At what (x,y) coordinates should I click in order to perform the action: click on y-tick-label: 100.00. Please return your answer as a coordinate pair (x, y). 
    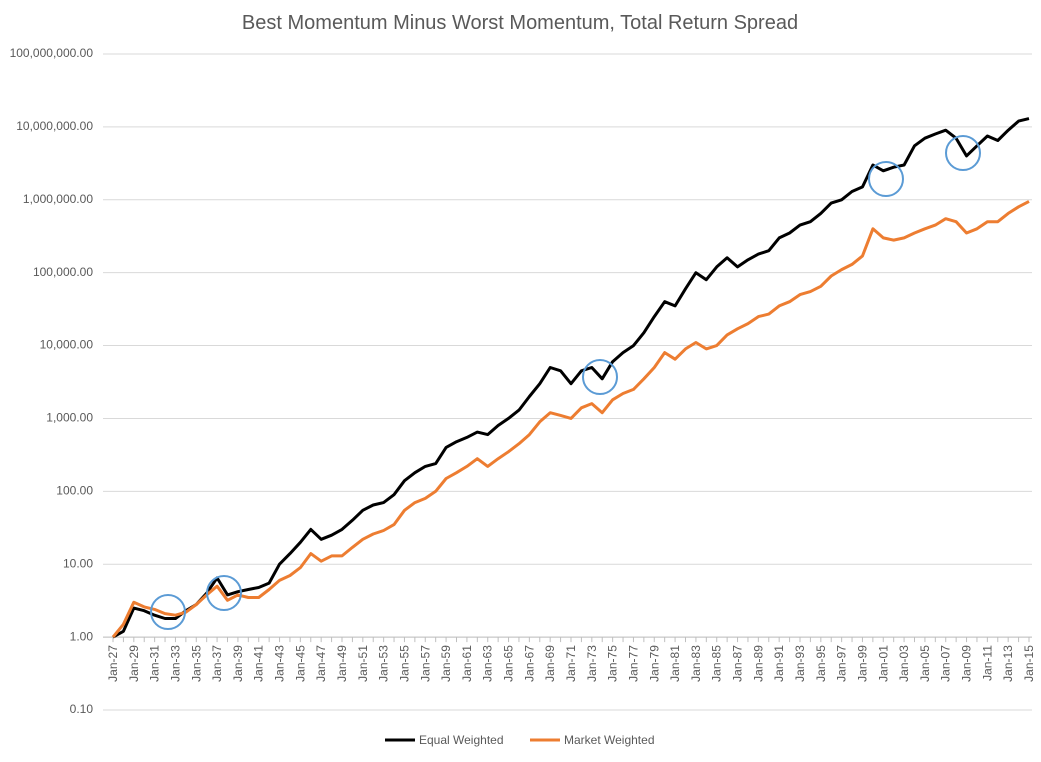
    Looking at the image, I should click on (74, 491).